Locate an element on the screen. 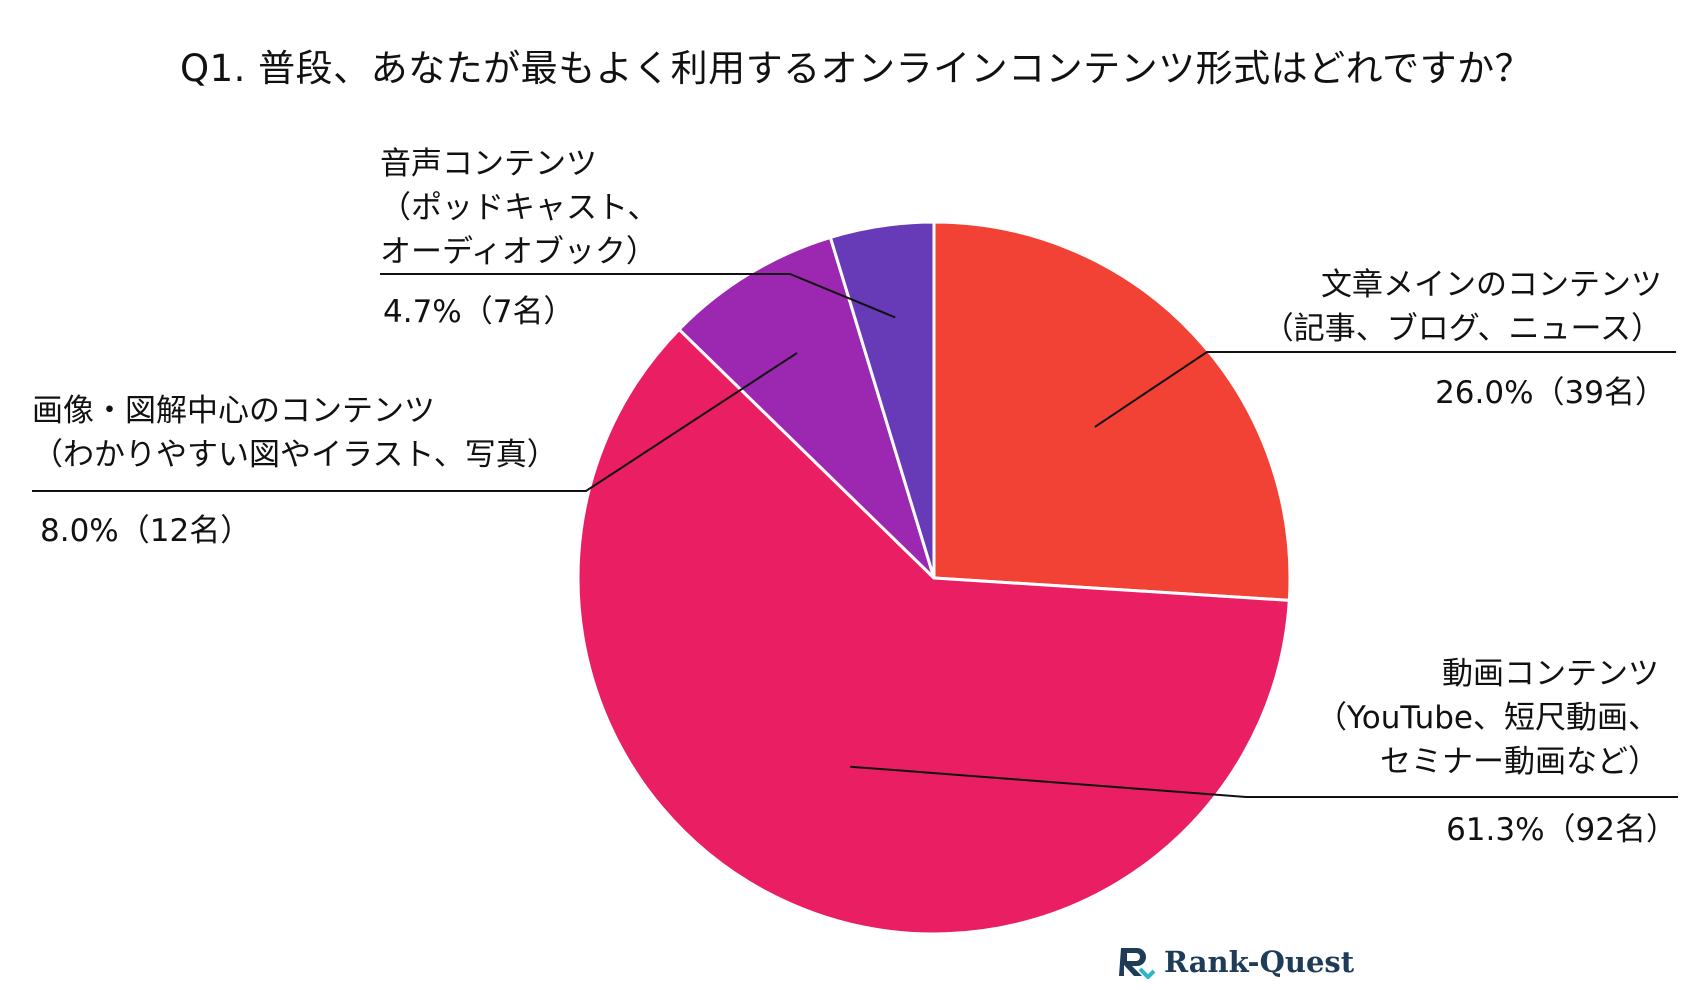 The image size is (1704, 990). slice-label-line: （YouTube、短尺動画、 is located at coordinates (1487, 718).